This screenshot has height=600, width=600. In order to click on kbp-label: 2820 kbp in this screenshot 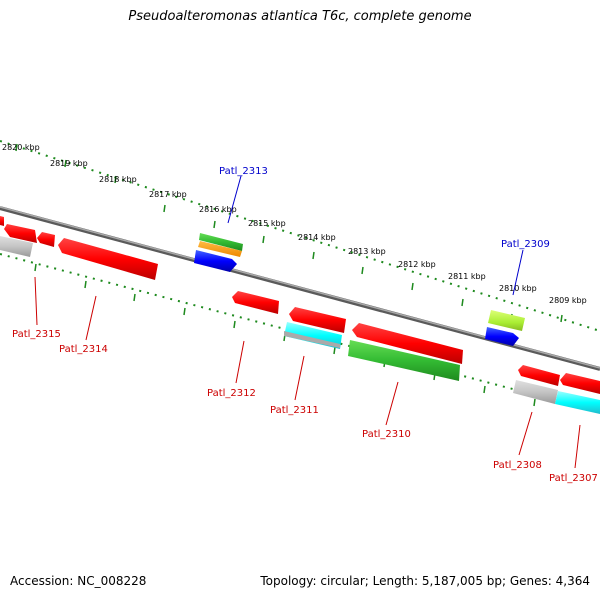, I will do `click(21, 147)`.